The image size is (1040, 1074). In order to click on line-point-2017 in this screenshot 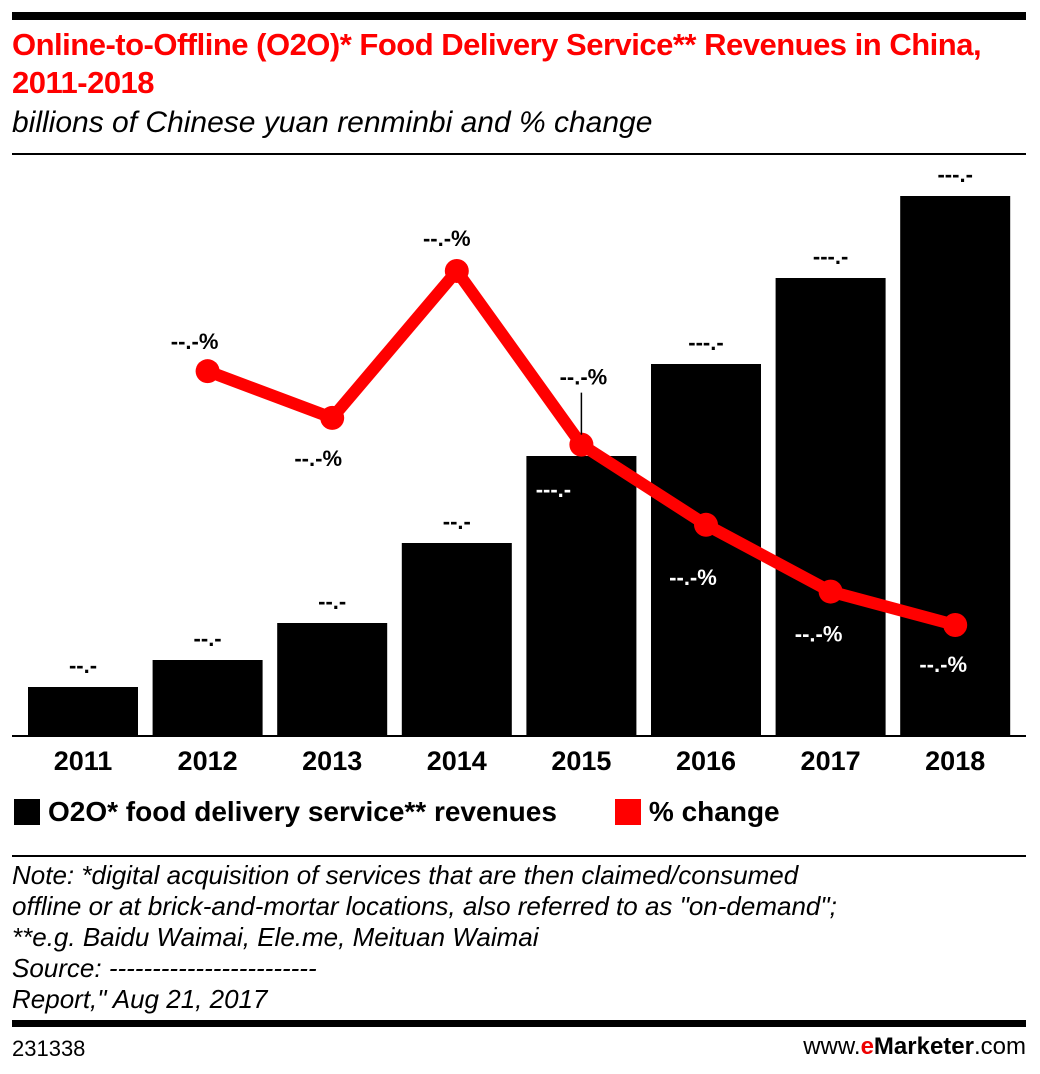, I will do `click(830, 591)`.